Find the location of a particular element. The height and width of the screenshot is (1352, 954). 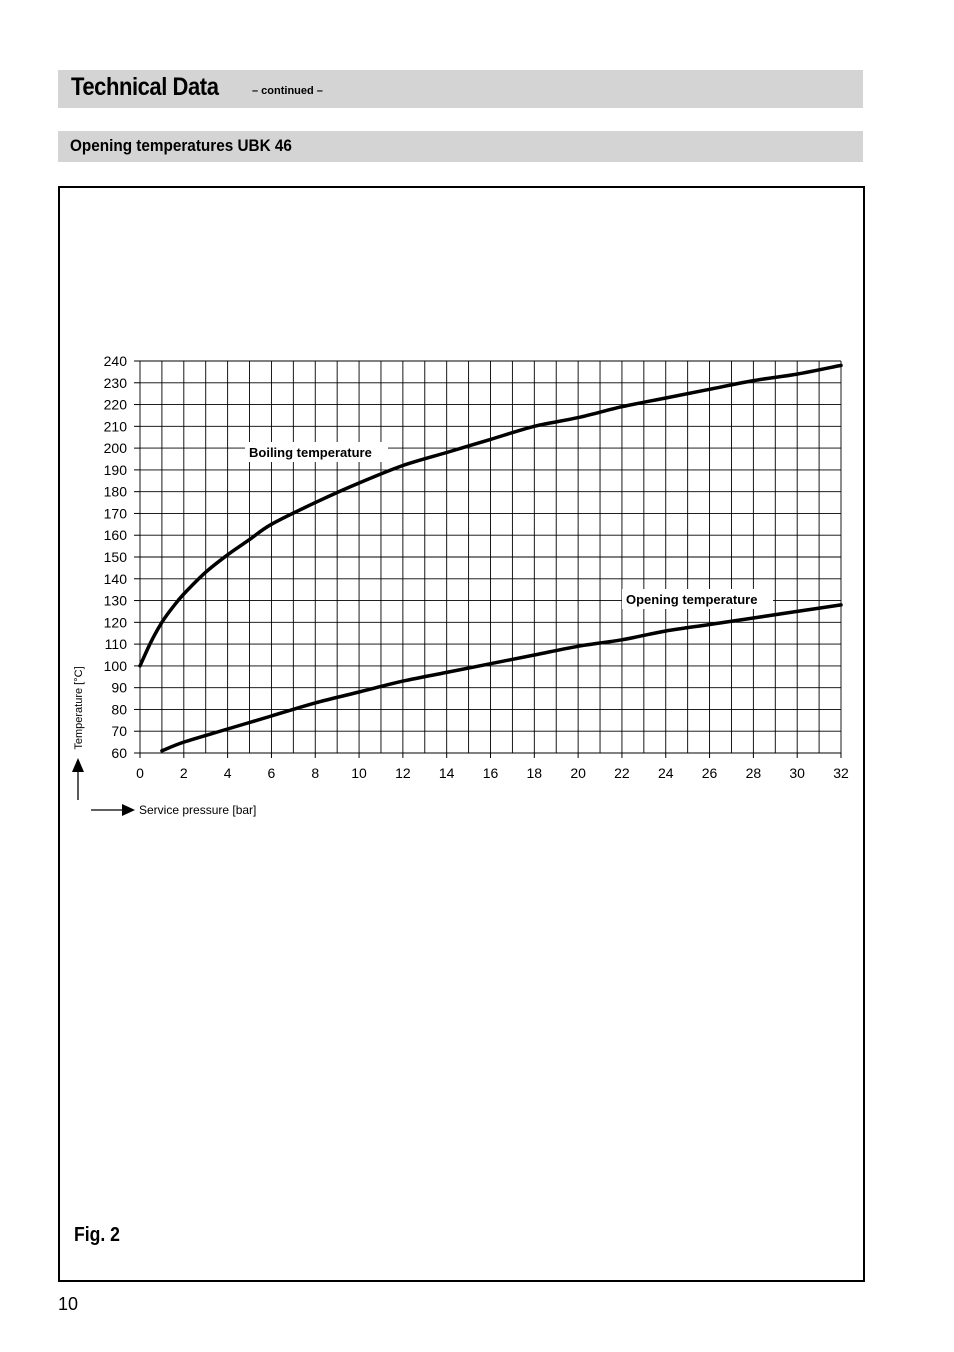

x-tick-label: 24 is located at coordinates (666, 773).